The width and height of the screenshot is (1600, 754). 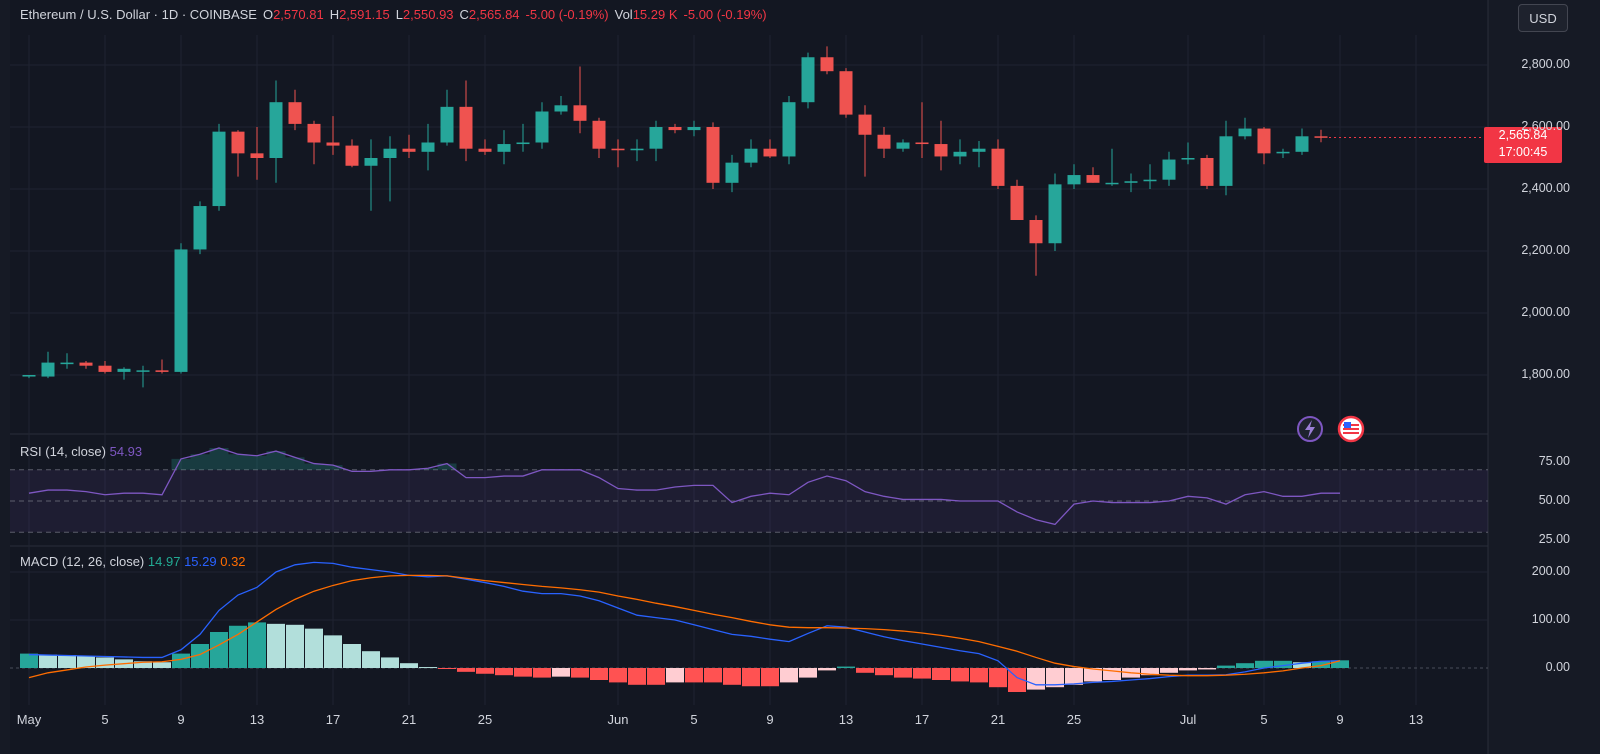 I want to click on open-label: O, so click(x=268, y=14).